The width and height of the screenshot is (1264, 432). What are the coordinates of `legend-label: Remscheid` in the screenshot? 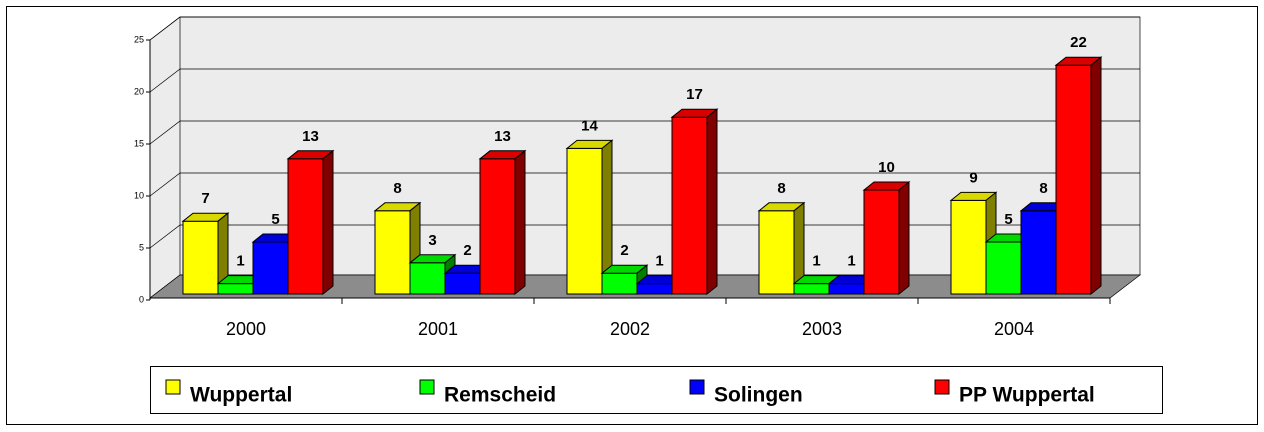 It's located at (500, 395).